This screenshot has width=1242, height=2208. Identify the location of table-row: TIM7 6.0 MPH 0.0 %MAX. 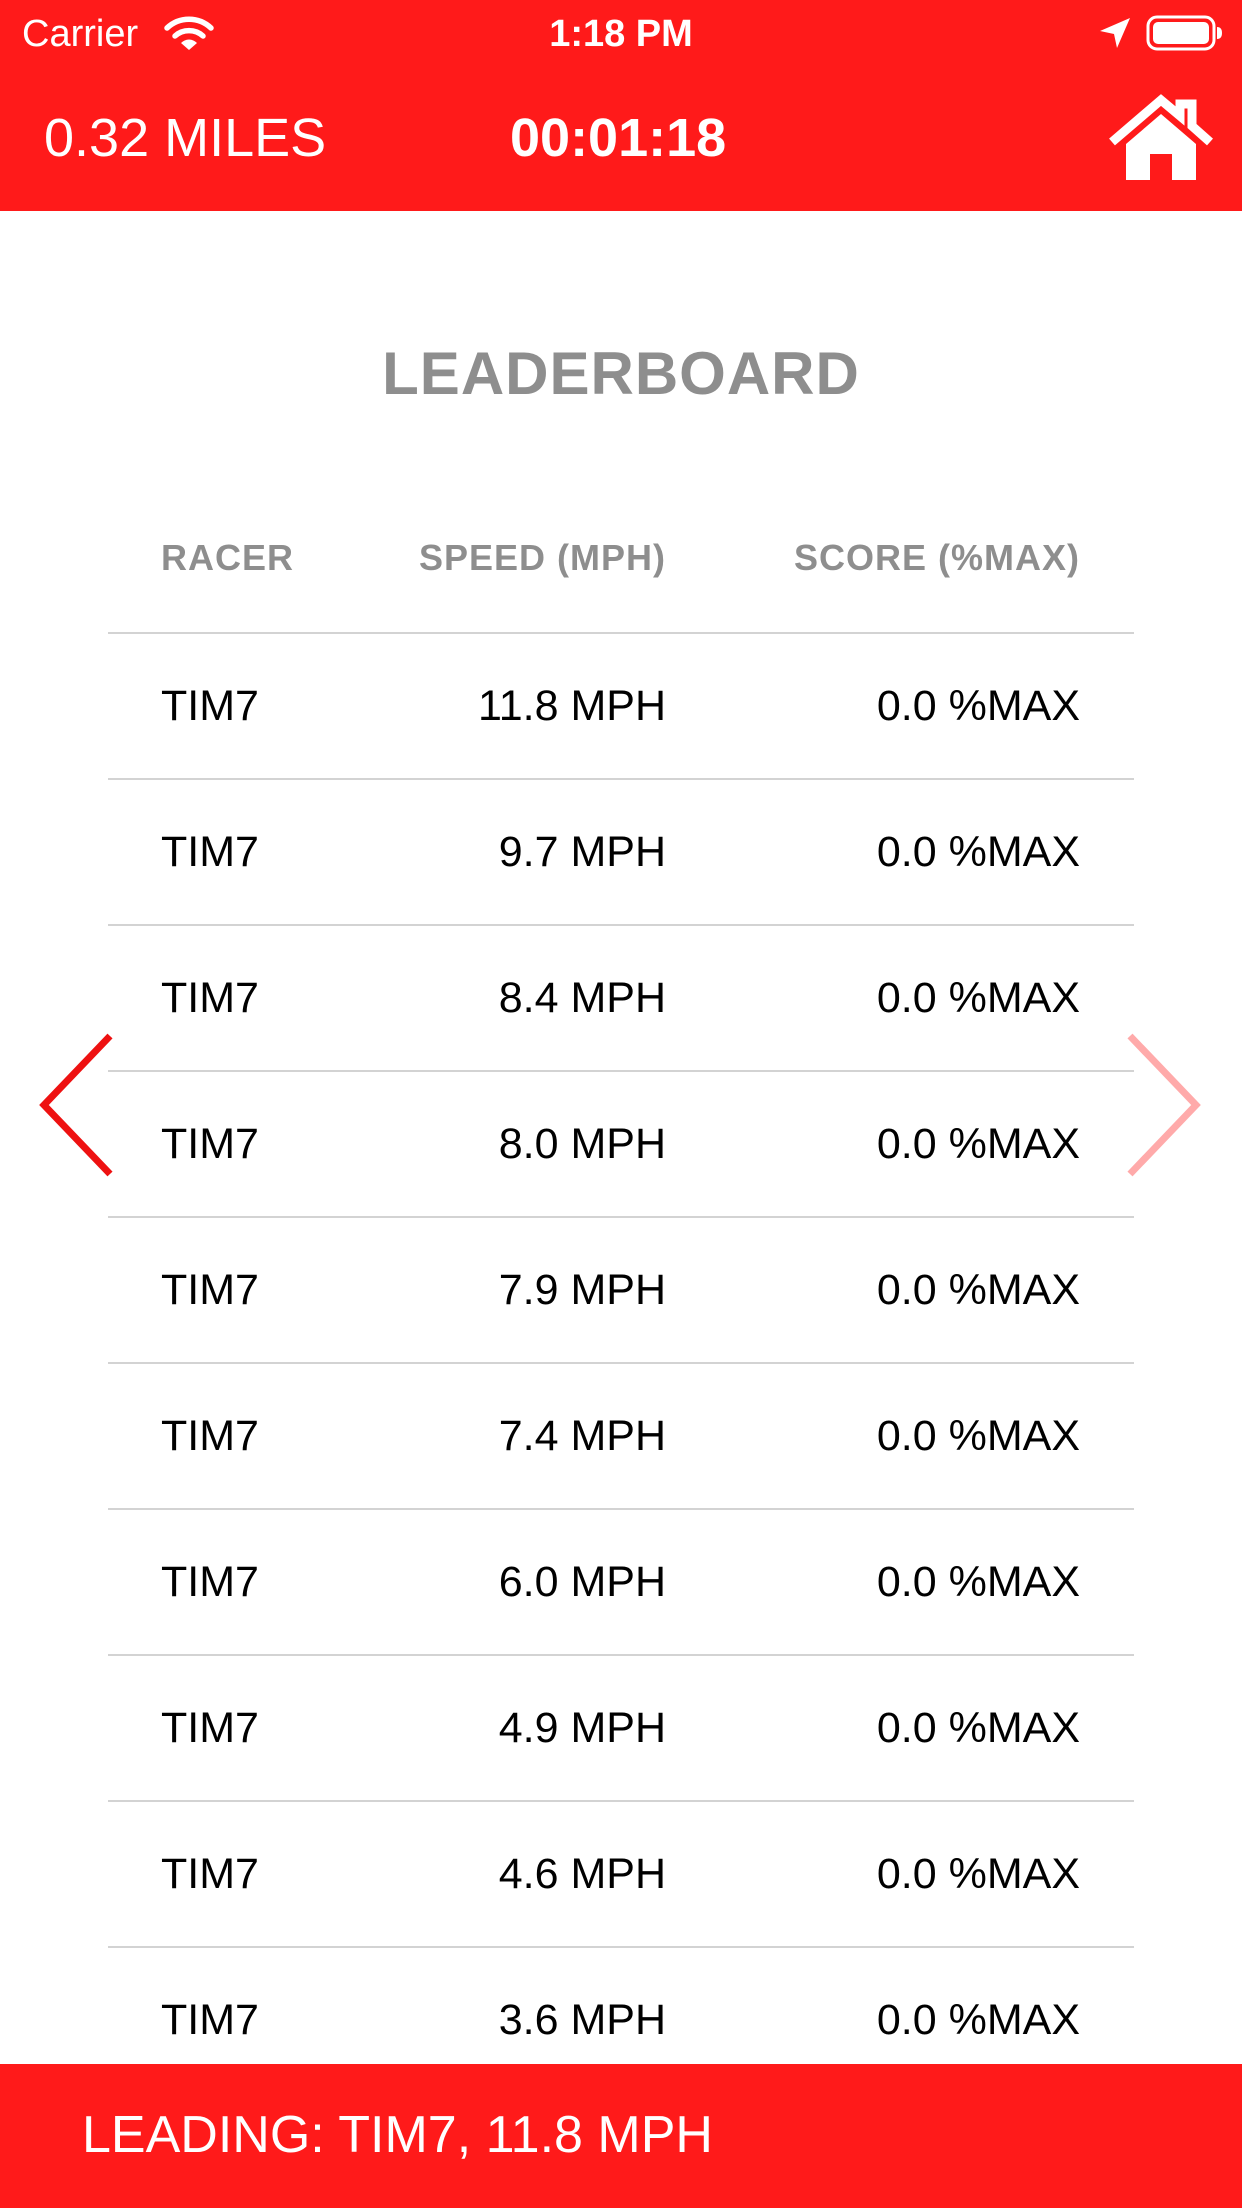
(621, 1583).